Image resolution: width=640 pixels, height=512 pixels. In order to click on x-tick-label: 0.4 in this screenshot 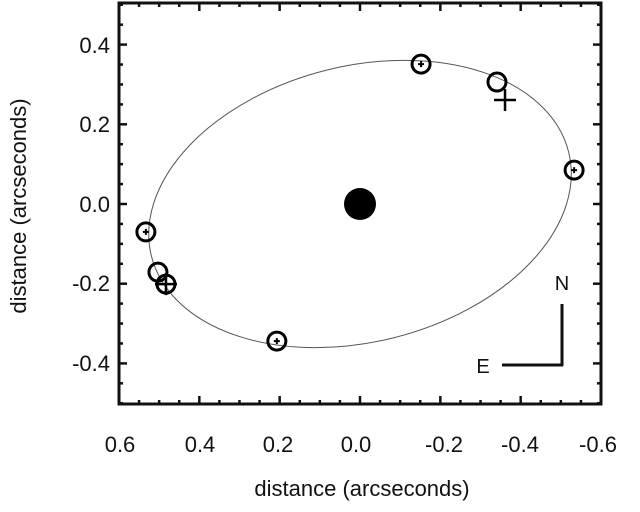, I will do `click(200, 444)`.